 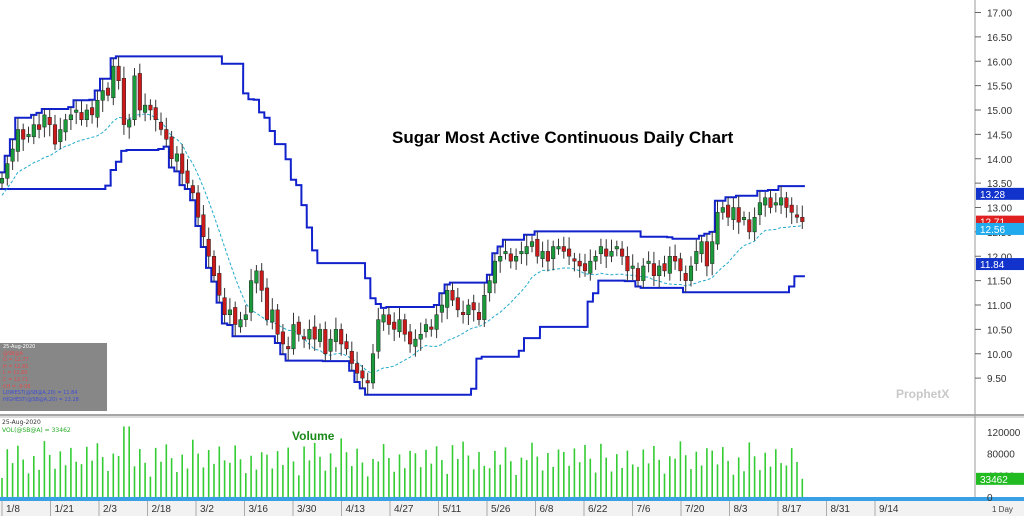 What do you see at coordinates (452, 509) in the screenshot?
I see `x-tick-label: 5/11` at bounding box center [452, 509].